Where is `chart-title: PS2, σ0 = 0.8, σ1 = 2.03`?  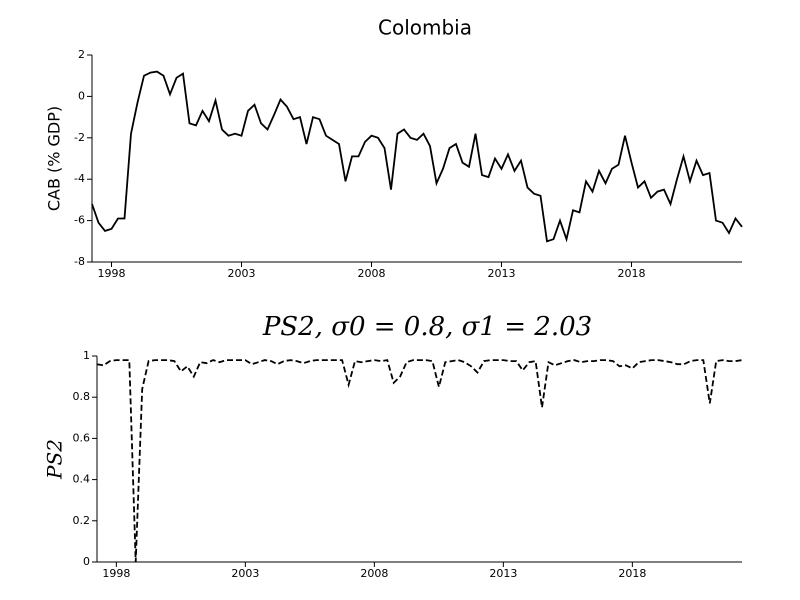
chart-title: PS2, σ0 = 0.8, σ1 = 2.03 is located at coordinates (427, 327).